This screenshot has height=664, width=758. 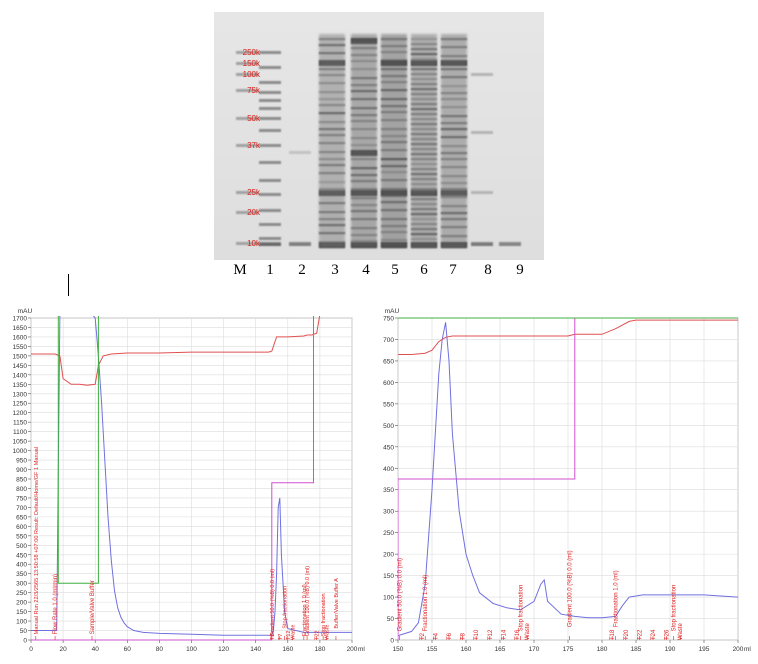 What do you see at coordinates (504, 634) in the screenshot?
I see `event-annotation: T14` at bounding box center [504, 634].